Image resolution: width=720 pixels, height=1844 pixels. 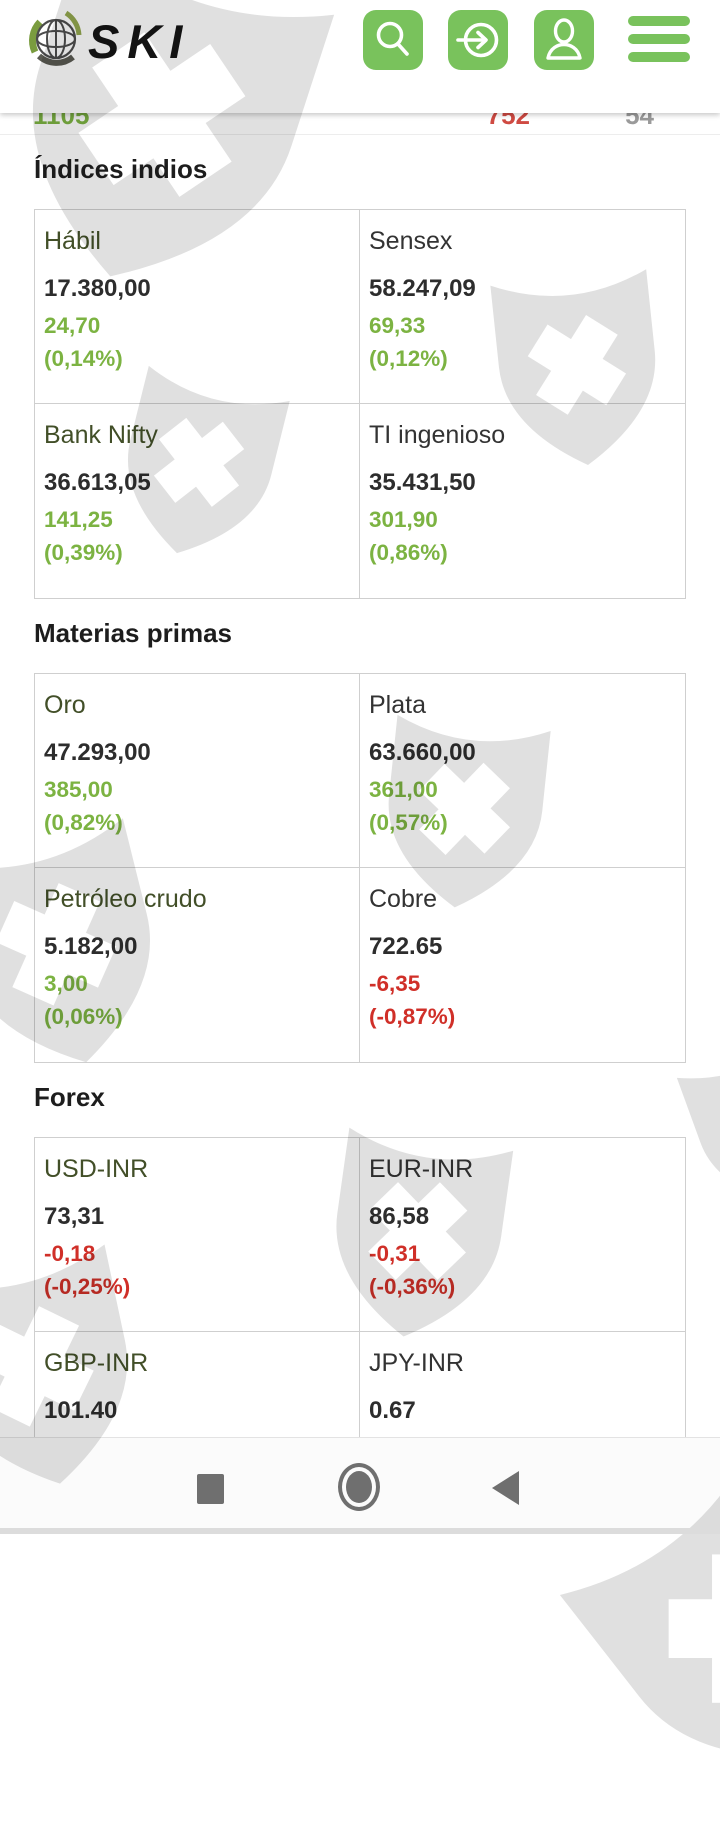 What do you see at coordinates (421, 1169) in the screenshot?
I see `instrument-name: EUR-INR` at bounding box center [421, 1169].